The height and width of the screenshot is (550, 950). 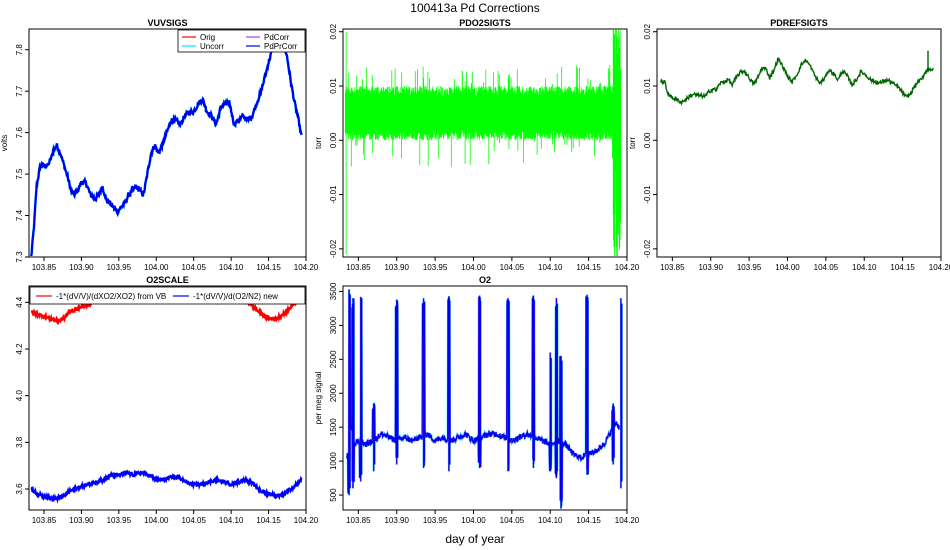 I want to click on pdrefsigts-title: PDREFSIGTS, so click(x=799, y=23).